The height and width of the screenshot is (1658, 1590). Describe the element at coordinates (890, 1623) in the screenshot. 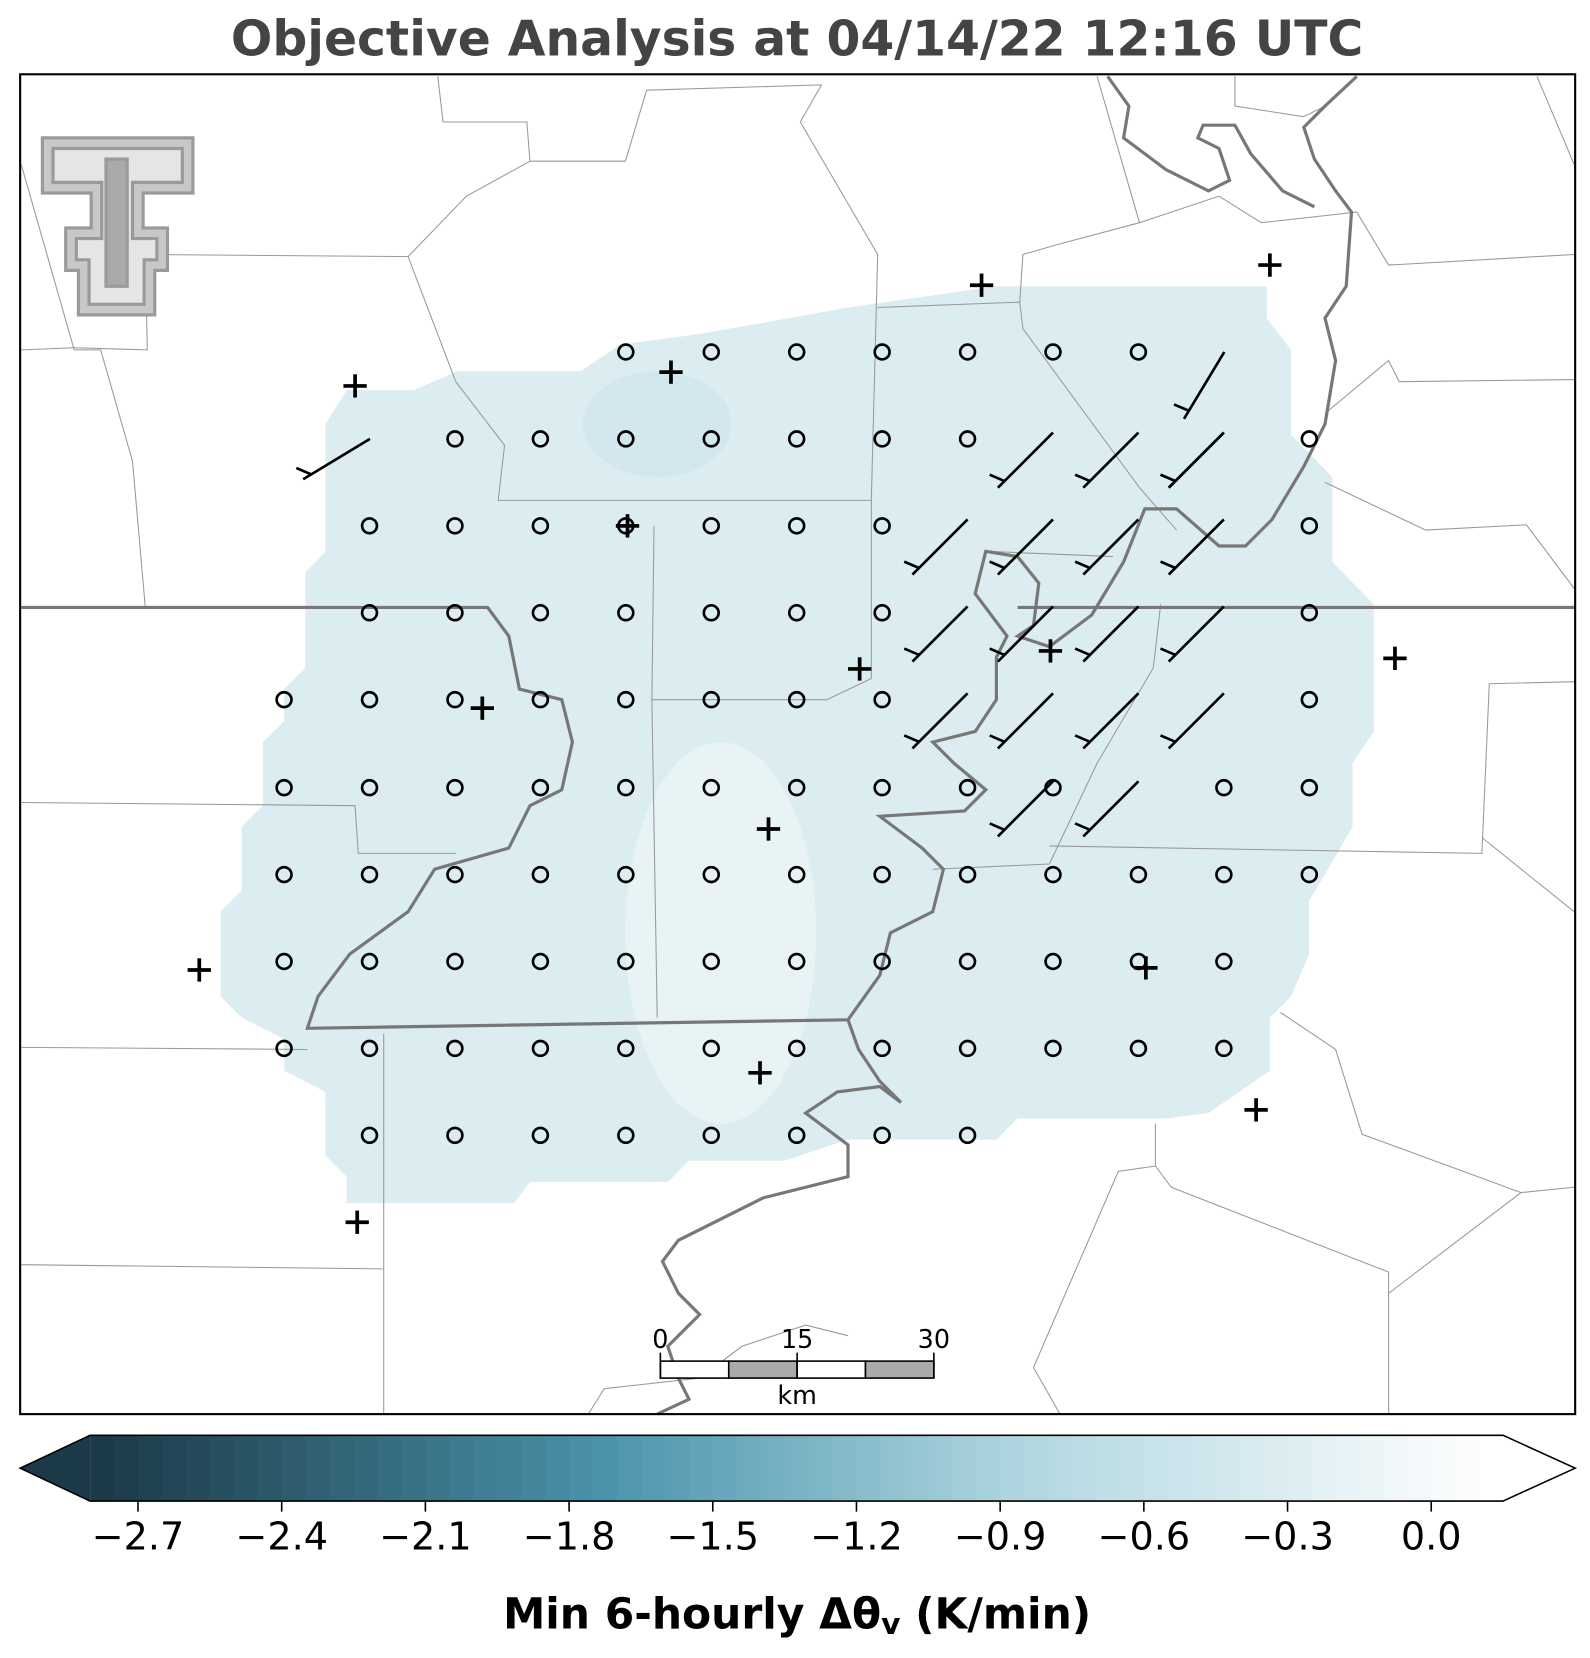

I see `label-sub: v` at that location.